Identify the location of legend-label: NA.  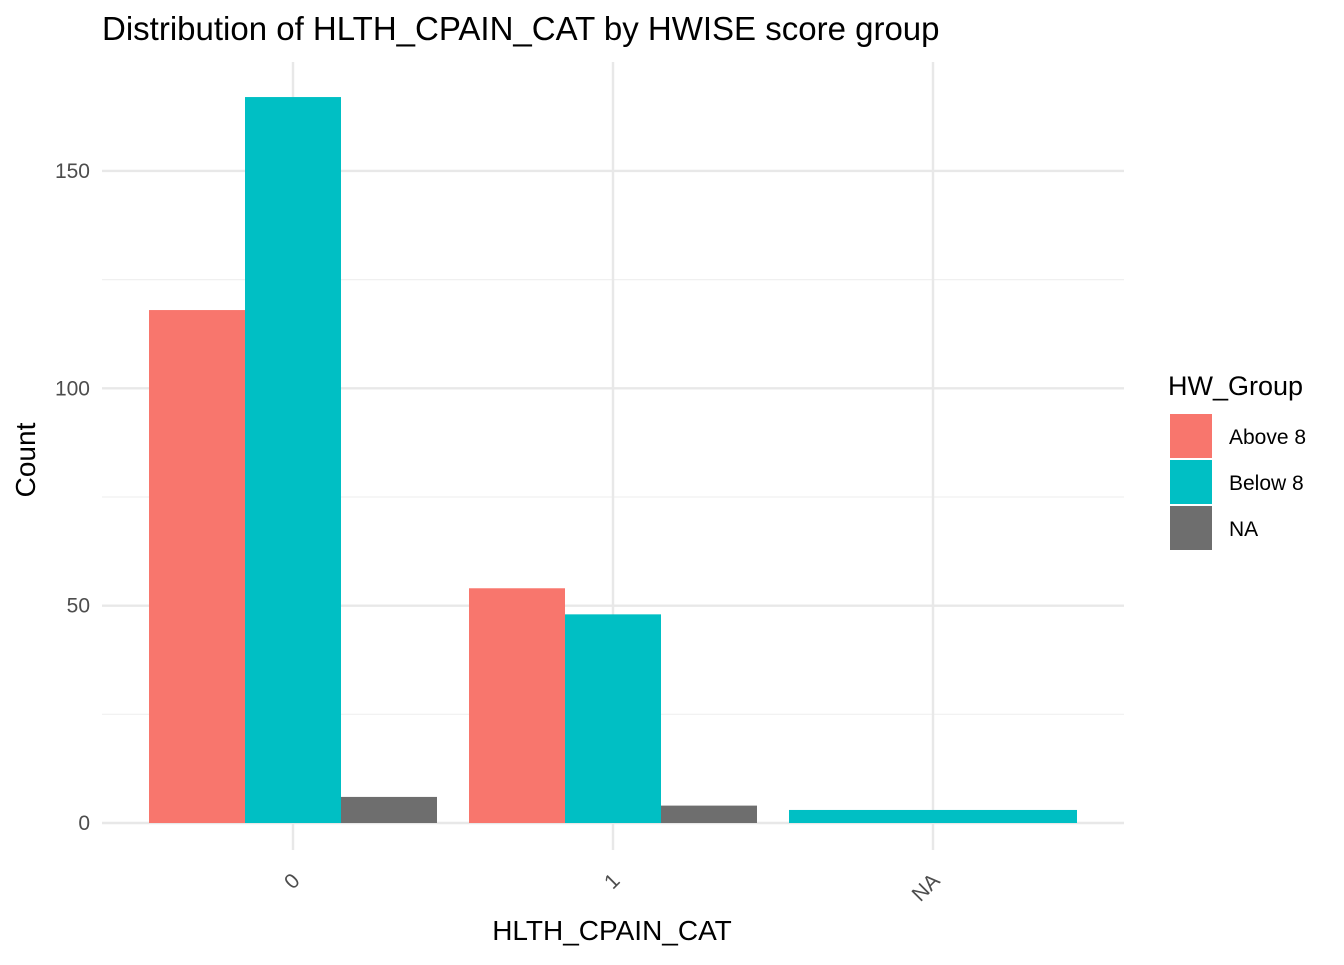
(1243, 529).